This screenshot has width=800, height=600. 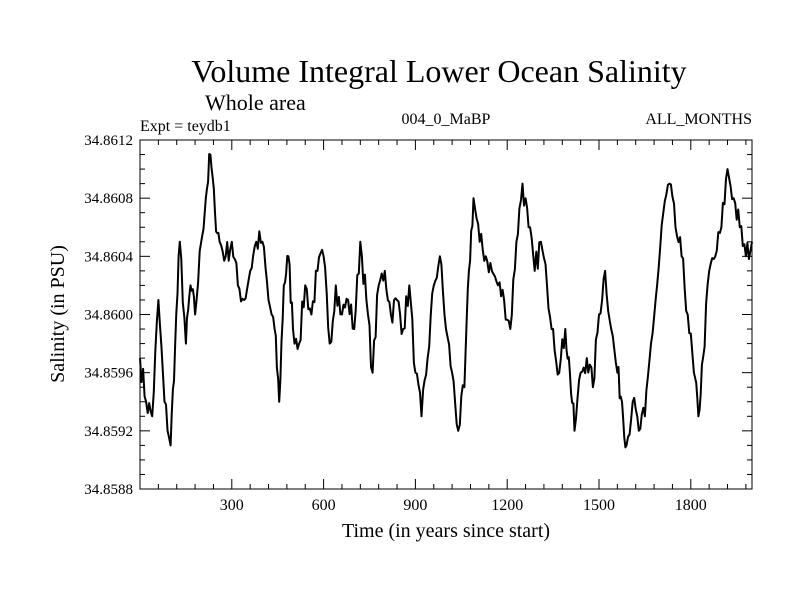 What do you see at coordinates (691, 505) in the screenshot?
I see `x-tick-label: 1800` at bounding box center [691, 505].